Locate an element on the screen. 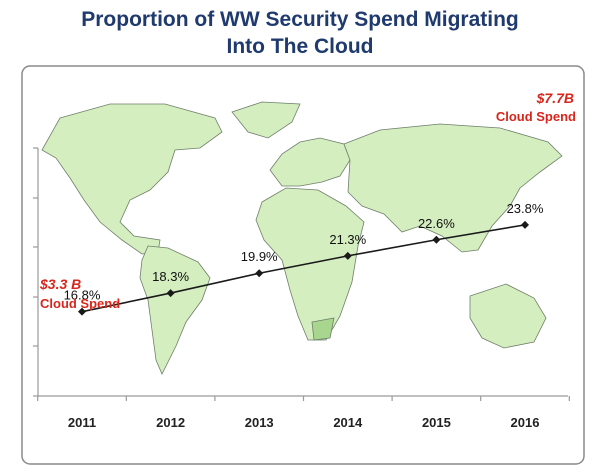 The height and width of the screenshot is (476, 600). north-america-shape is located at coordinates (132, 179).